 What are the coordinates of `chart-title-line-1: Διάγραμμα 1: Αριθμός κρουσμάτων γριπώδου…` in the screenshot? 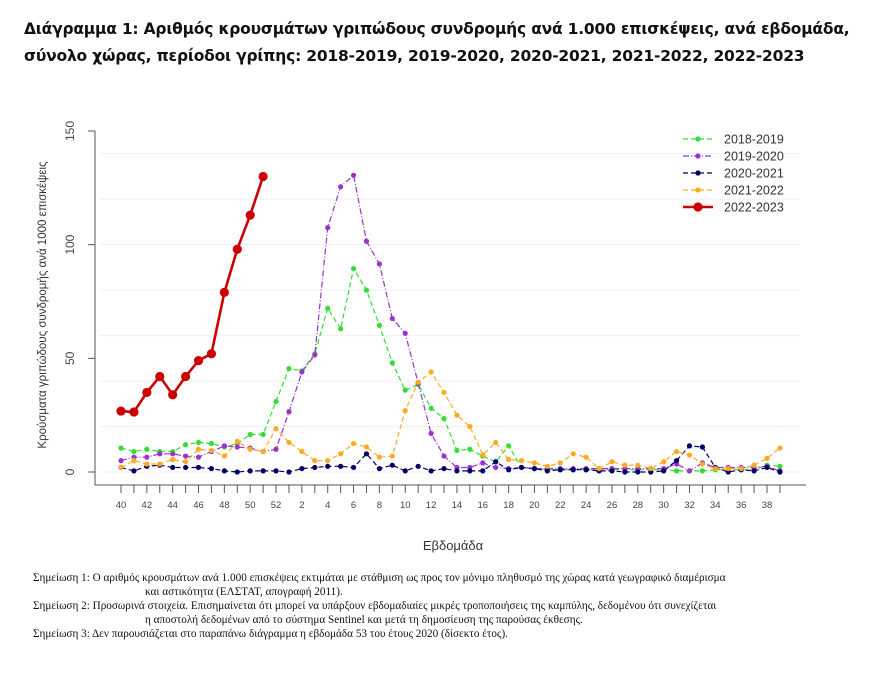 It's located at (437, 29).